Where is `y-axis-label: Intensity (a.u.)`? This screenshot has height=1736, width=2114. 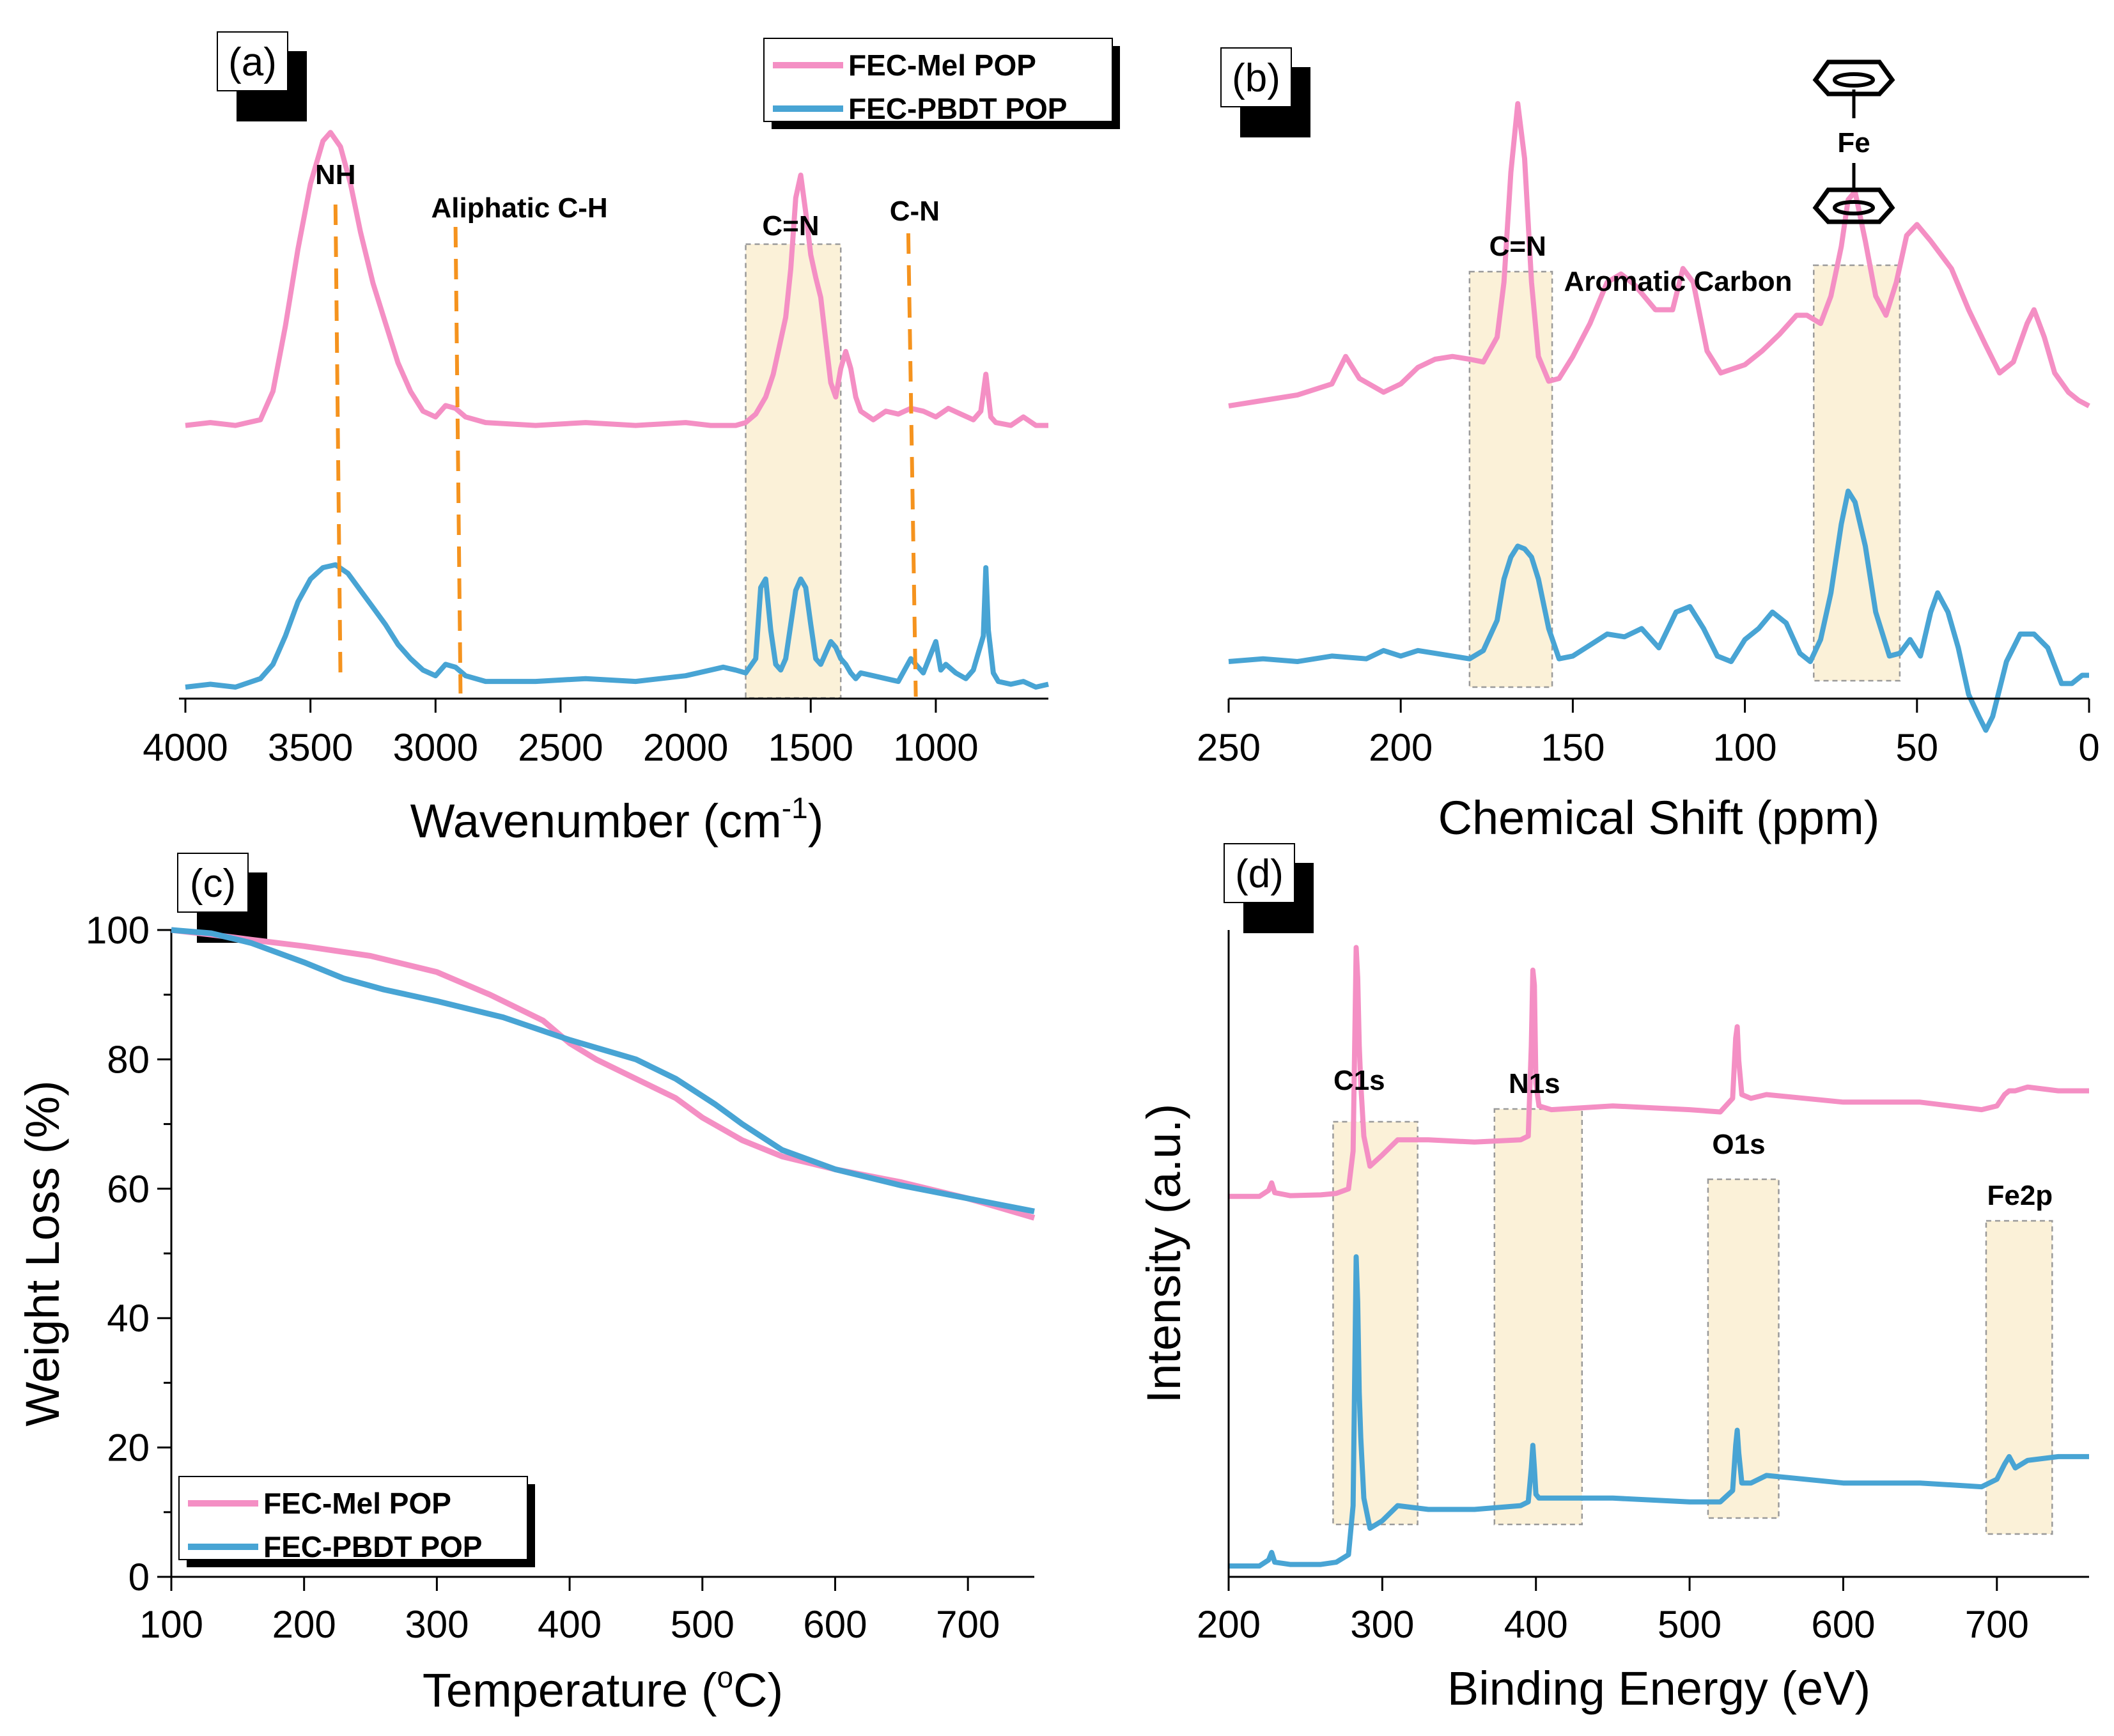 y-axis-label: Intensity (a.u.) is located at coordinates (1163, 1254).